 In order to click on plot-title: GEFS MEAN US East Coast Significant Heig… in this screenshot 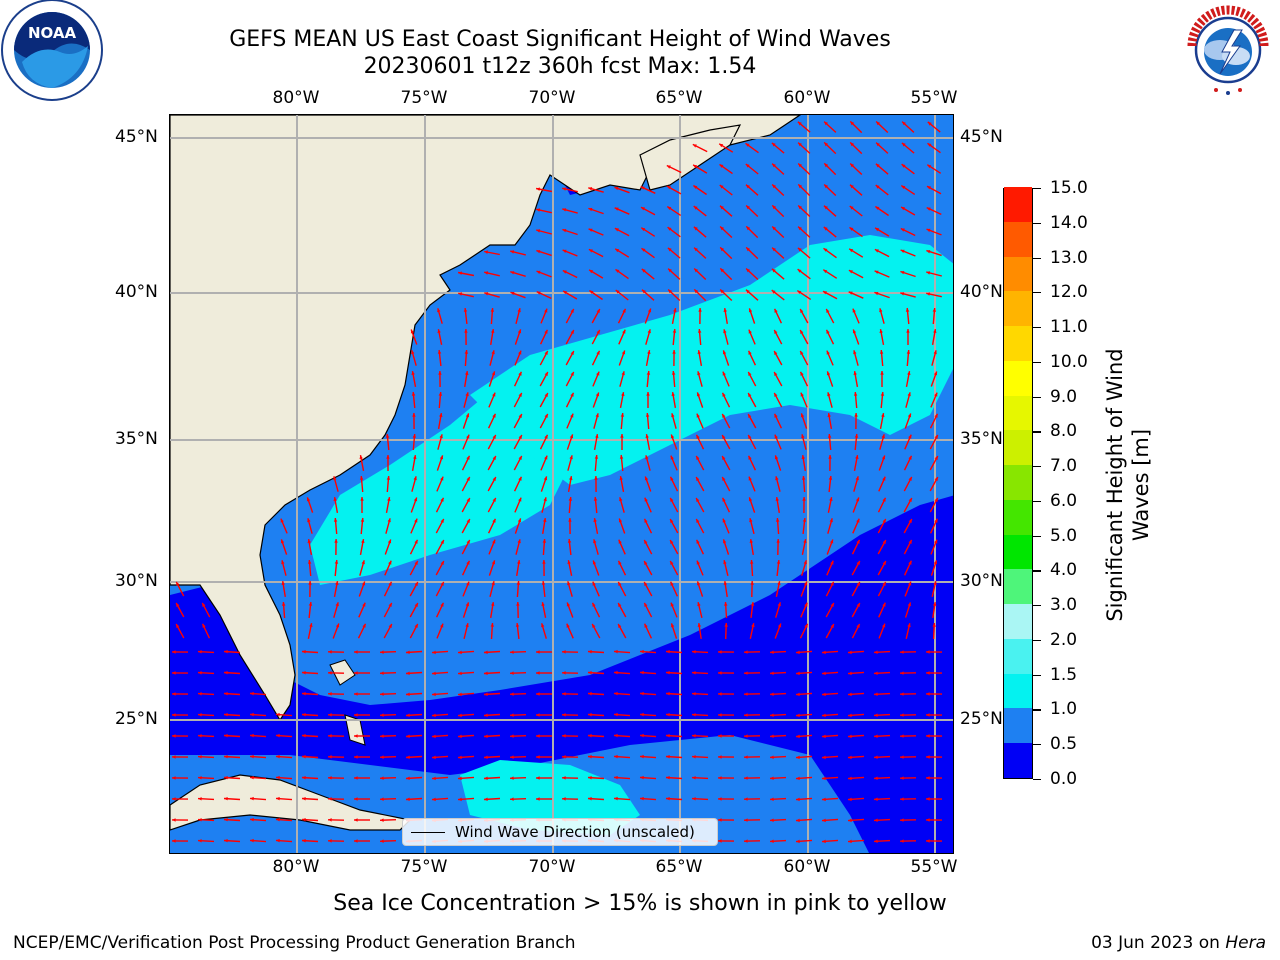, I will do `click(560, 39)`.